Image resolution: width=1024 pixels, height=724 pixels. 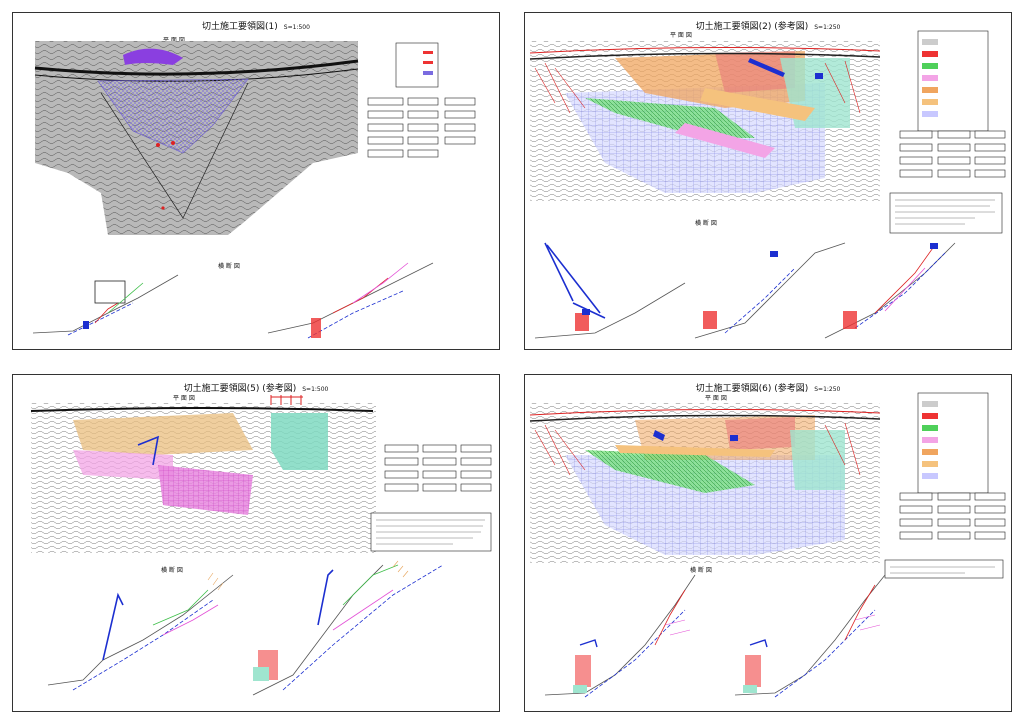 I want to click on sheet-title: 切土施工要領図(2) (参考図) S=1:250, so click(x=768, y=27).